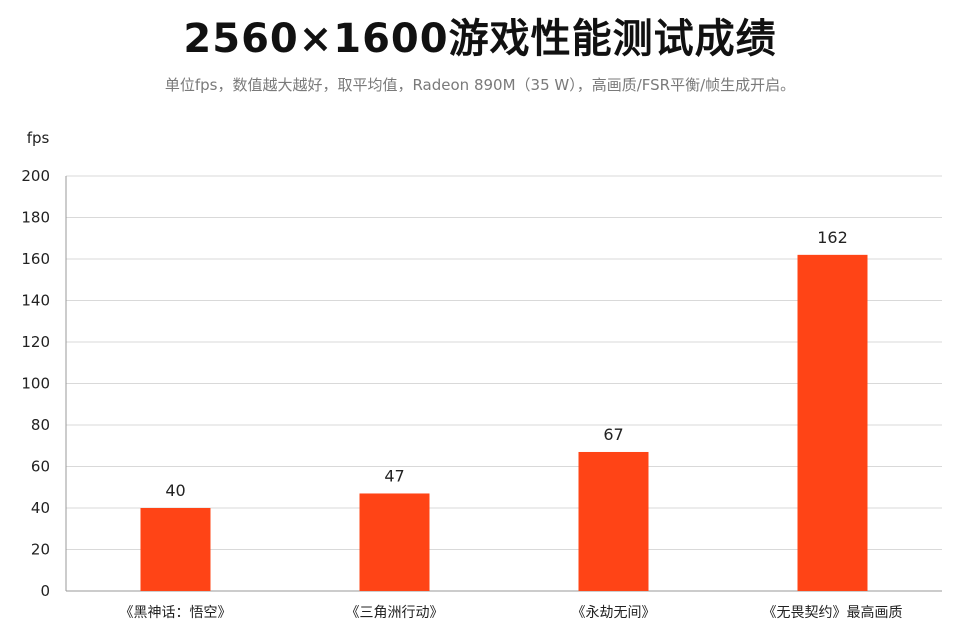 The width and height of the screenshot is (960, 640). Describe the element at coordinates (35, 176) in the screenshot. I see `y-tick-label: 200` at that location.